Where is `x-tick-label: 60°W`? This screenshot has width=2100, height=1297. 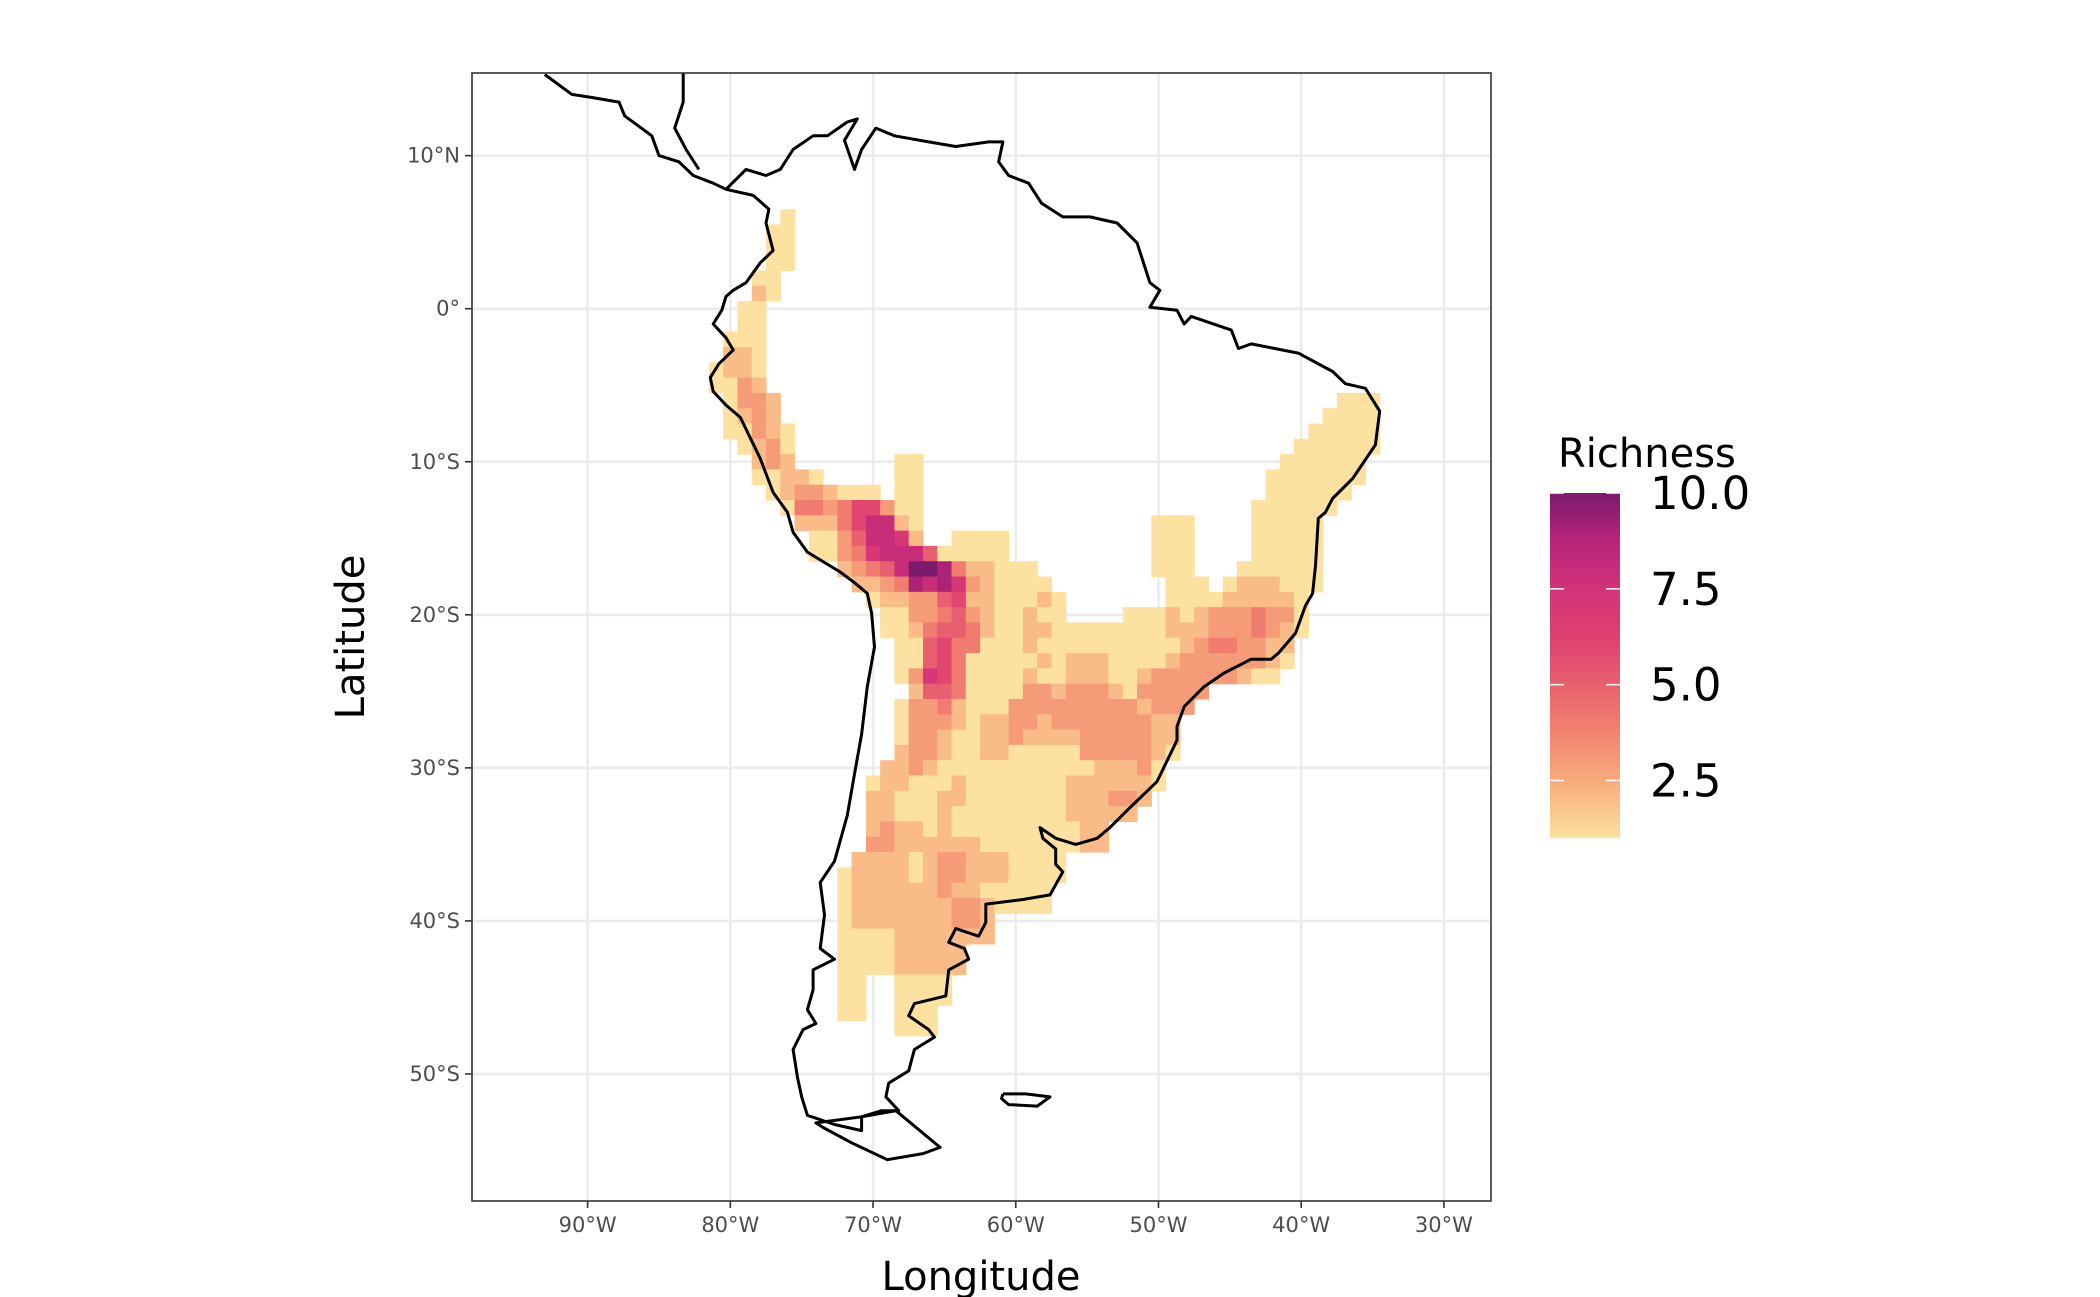 x-tick-label: 60°W is located at coordinates (1016, 1225).